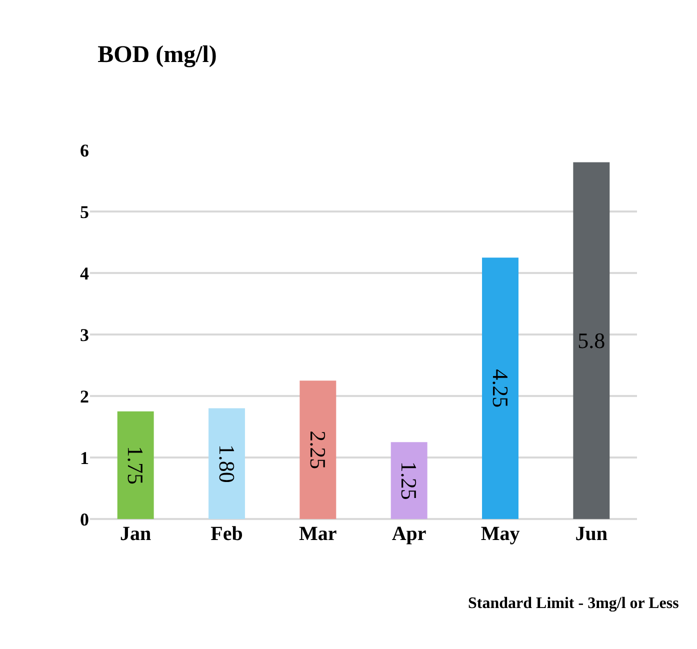 The width and height of the screenshot is (697, 649). I want to click on x-tick-label: Apr, so click(409, 534).